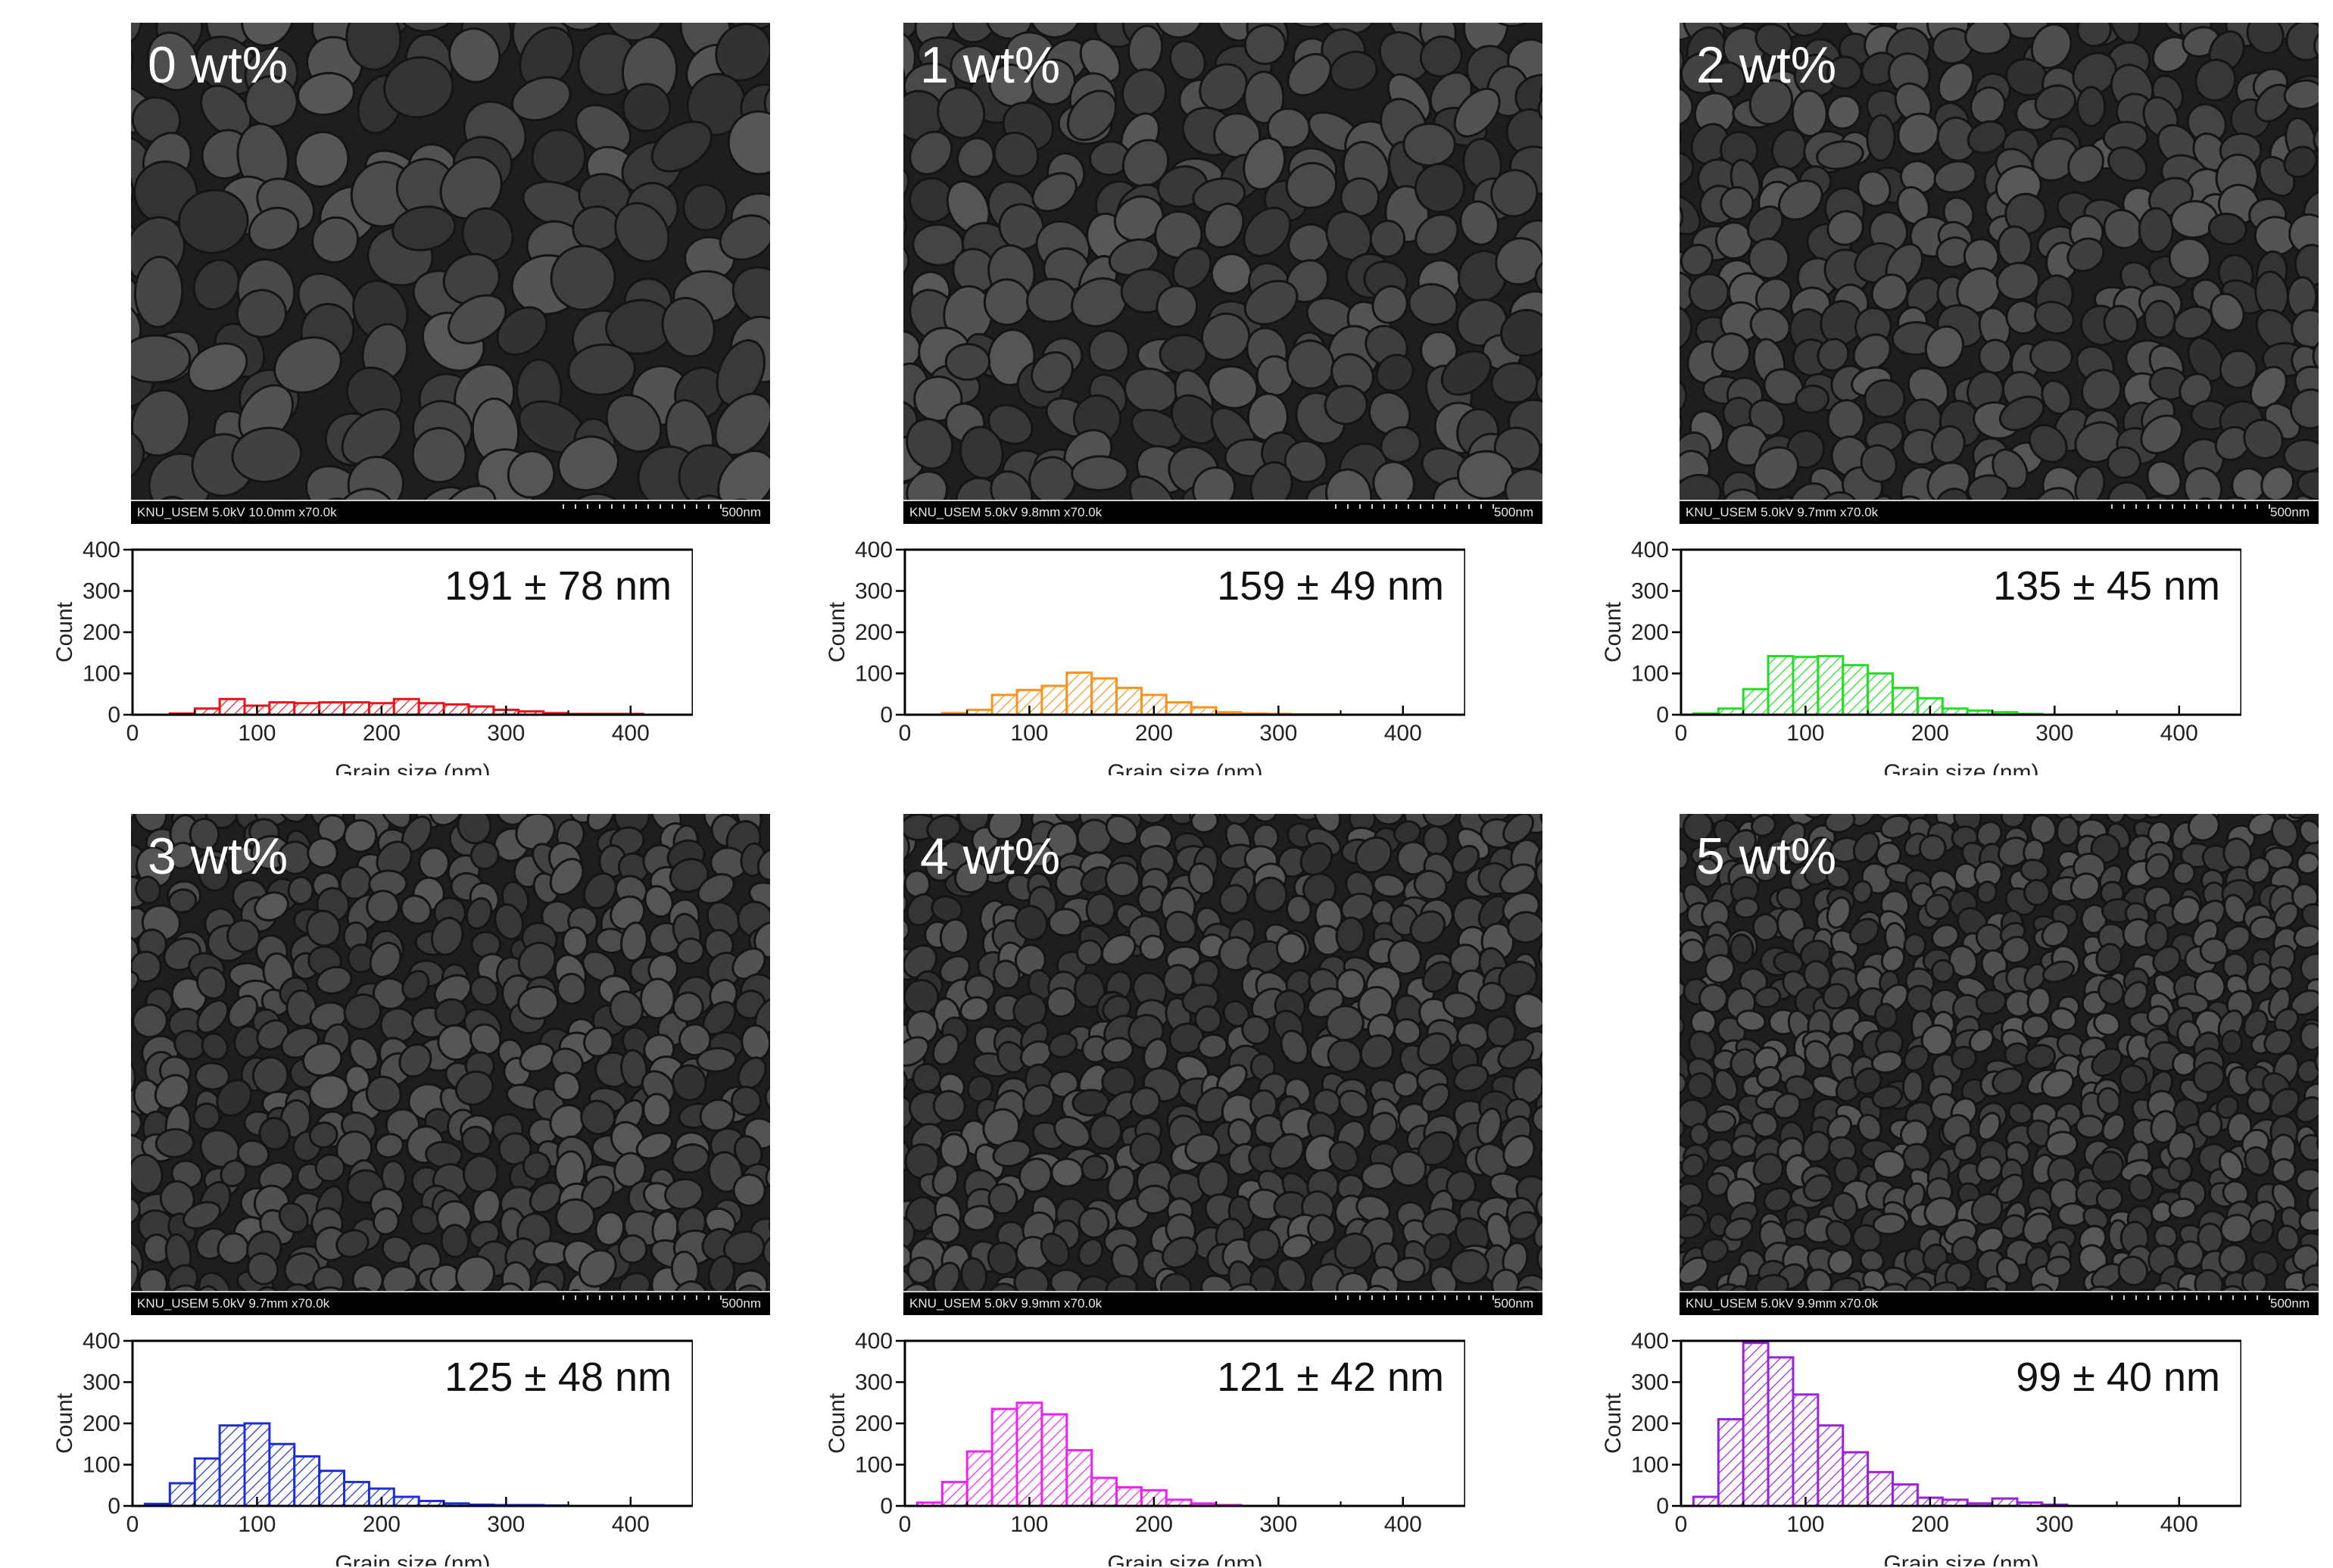  Describe the element at coordinates (1222, 1303) in the screenshot. I see `sem-info-bar: KNU_USEM 5.0kV 9.9mm x70.0k 500nm` at that location.